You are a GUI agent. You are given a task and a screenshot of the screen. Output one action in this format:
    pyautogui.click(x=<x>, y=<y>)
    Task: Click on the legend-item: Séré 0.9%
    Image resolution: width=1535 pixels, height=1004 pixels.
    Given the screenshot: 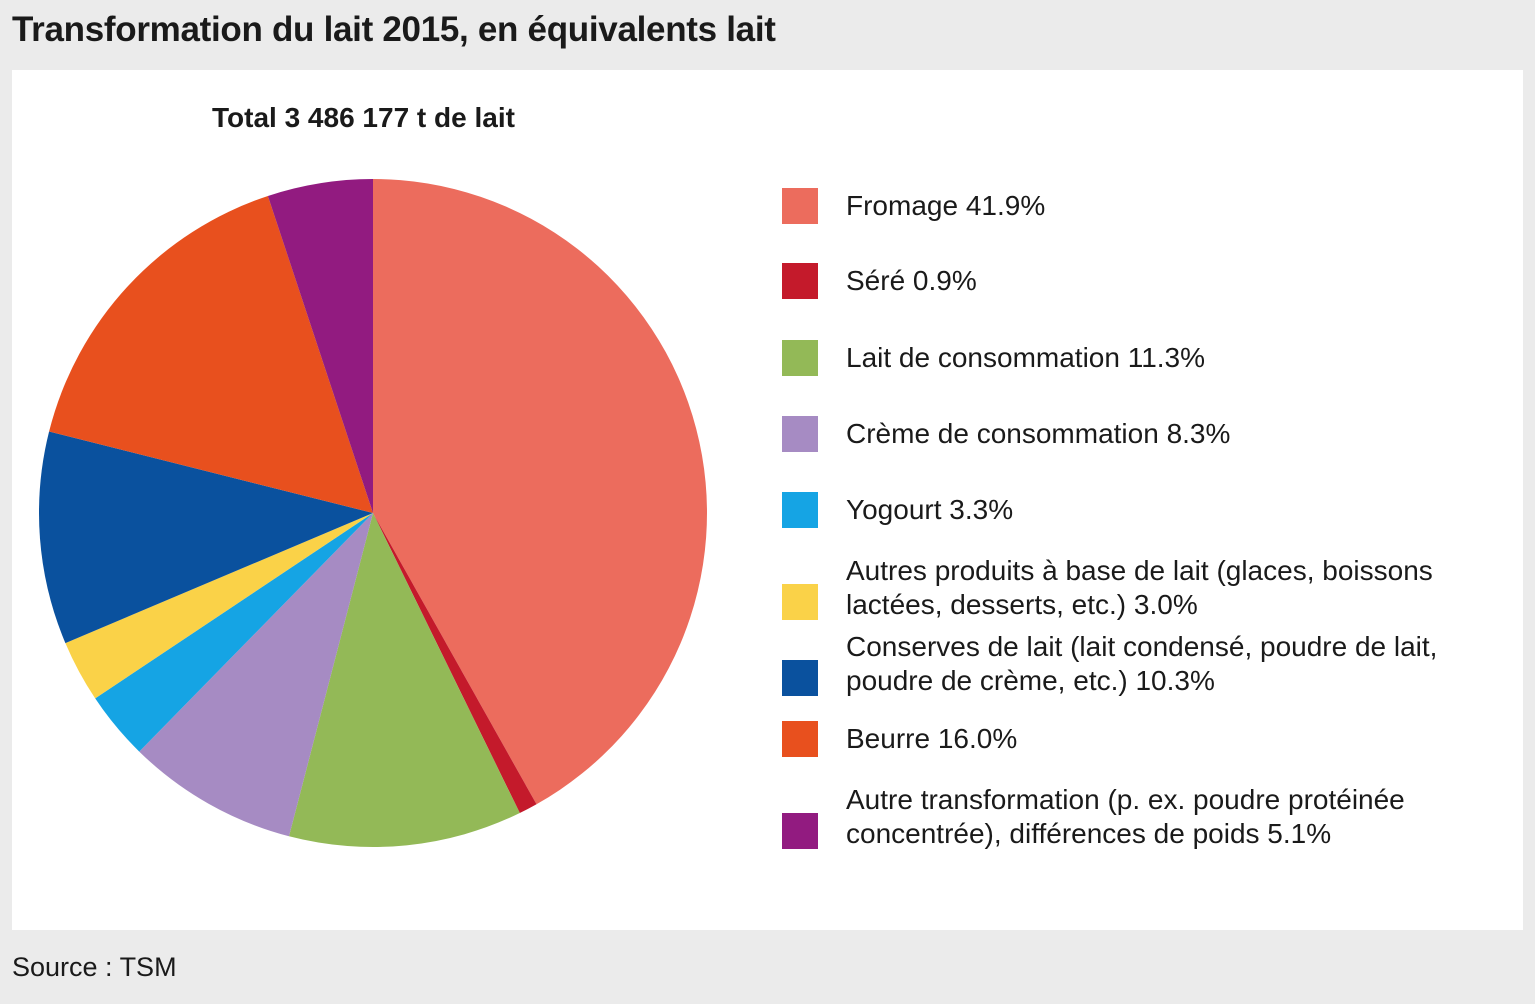 What is the action you would take?
    pyautogui.click(x=1147, y=298)
    